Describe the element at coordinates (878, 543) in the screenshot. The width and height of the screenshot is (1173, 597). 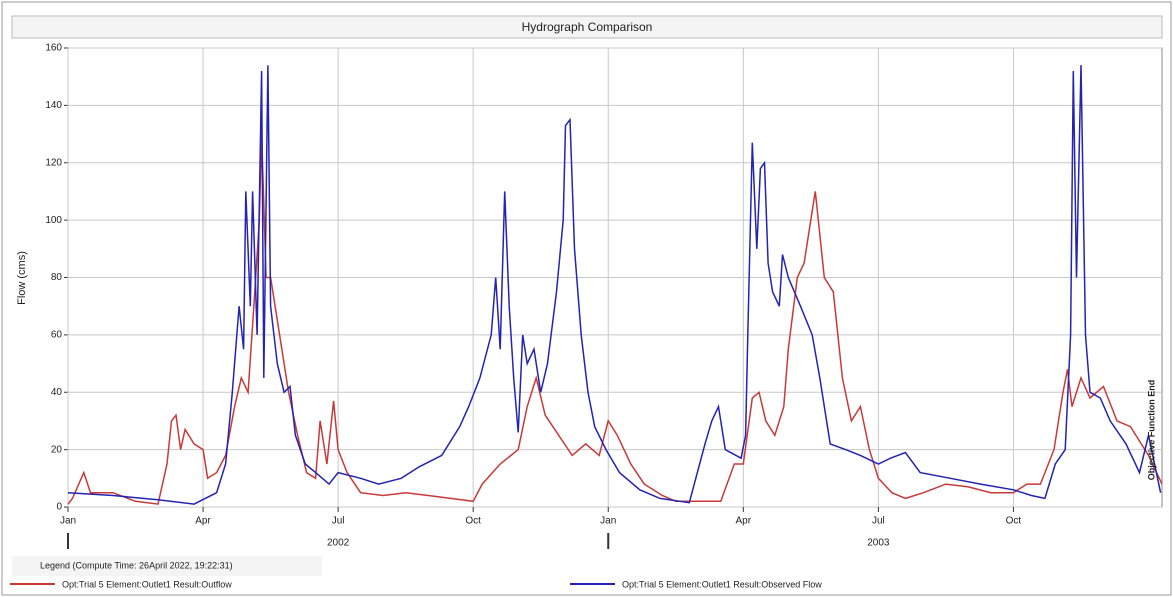
I see `year-label: 2003` at that location.